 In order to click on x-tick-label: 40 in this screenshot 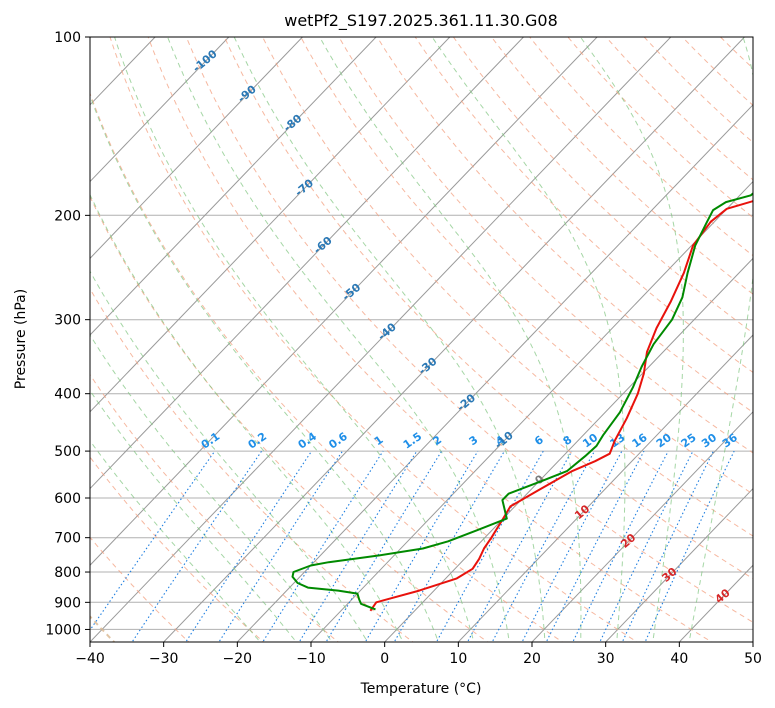, I will do `click(679, 659)`.